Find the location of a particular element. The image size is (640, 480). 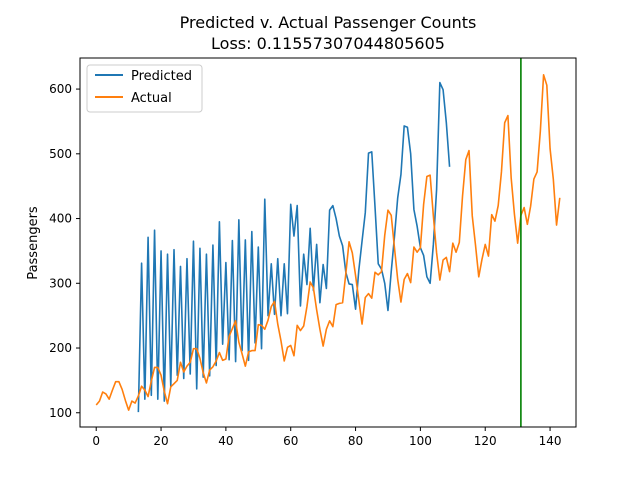

x-tick-label: 120 is located at coordinates (485, 441).